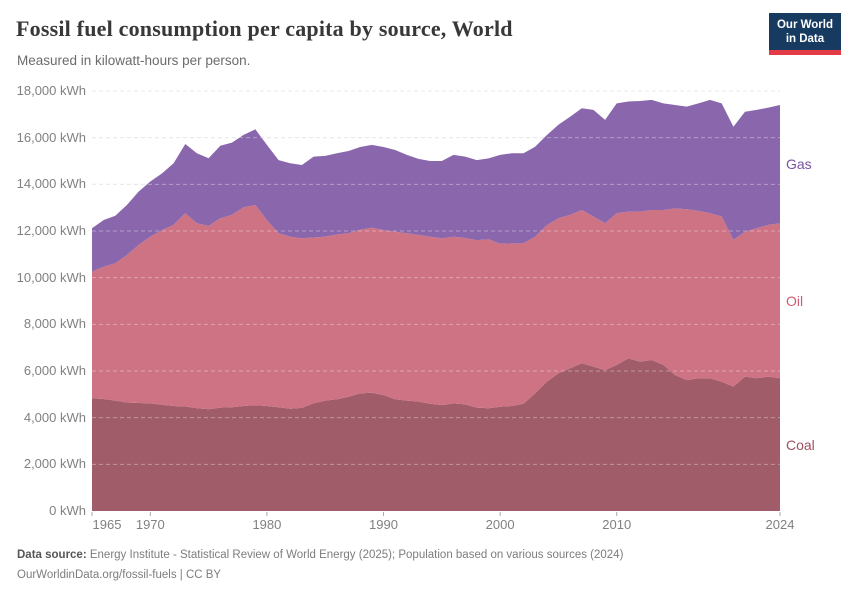  What do you see at coordinates (119, 574) in the screenshot?
I see `footer-link-line: OurWorldinData.org/fossil-fuels | CC BY` at bounding box center [119, 574].